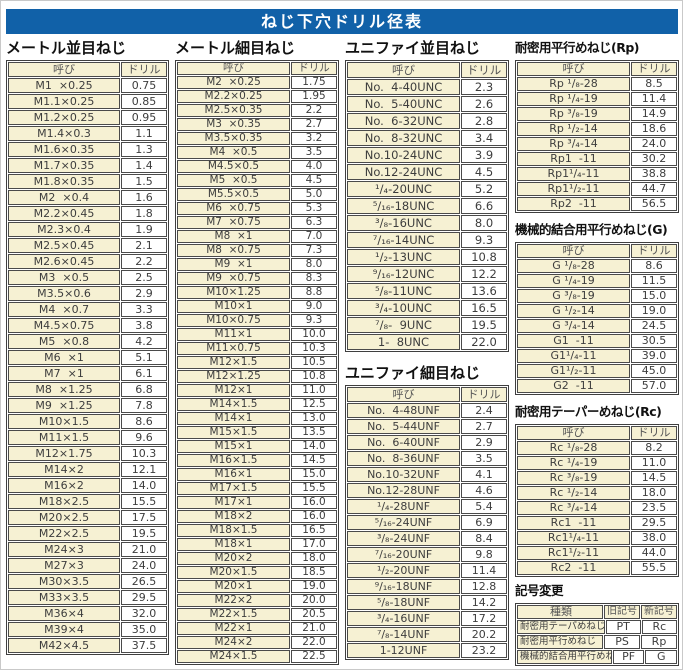  Describe the element at coordinates (427, 554) in the screenshot. I see `table-row: ⁷/₁₆-20UNF 9.8` at that location.